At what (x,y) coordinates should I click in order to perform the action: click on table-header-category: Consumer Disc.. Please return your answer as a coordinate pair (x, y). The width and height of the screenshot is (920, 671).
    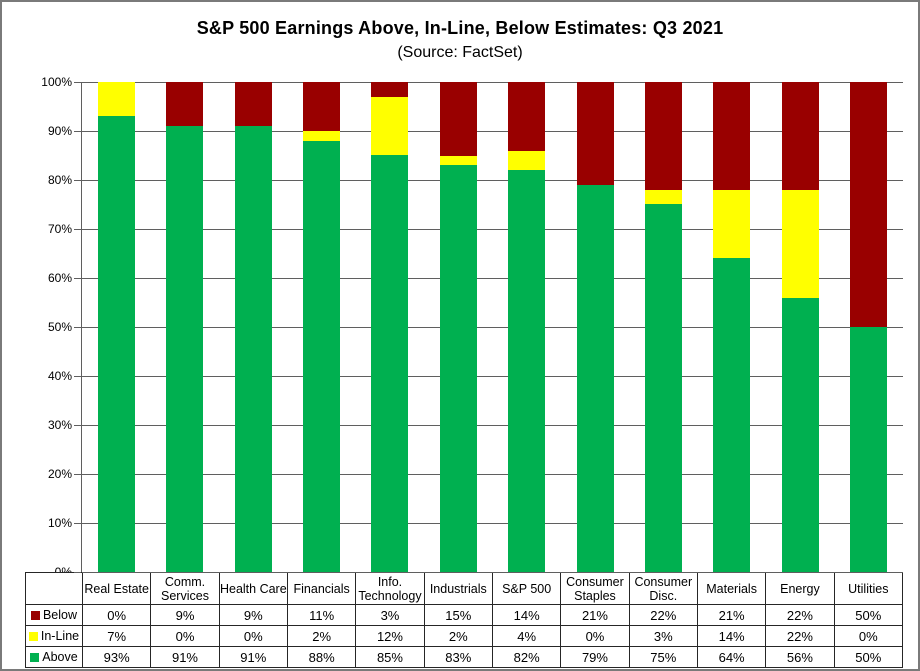
    Looking at the image, I should click on (663, 588).